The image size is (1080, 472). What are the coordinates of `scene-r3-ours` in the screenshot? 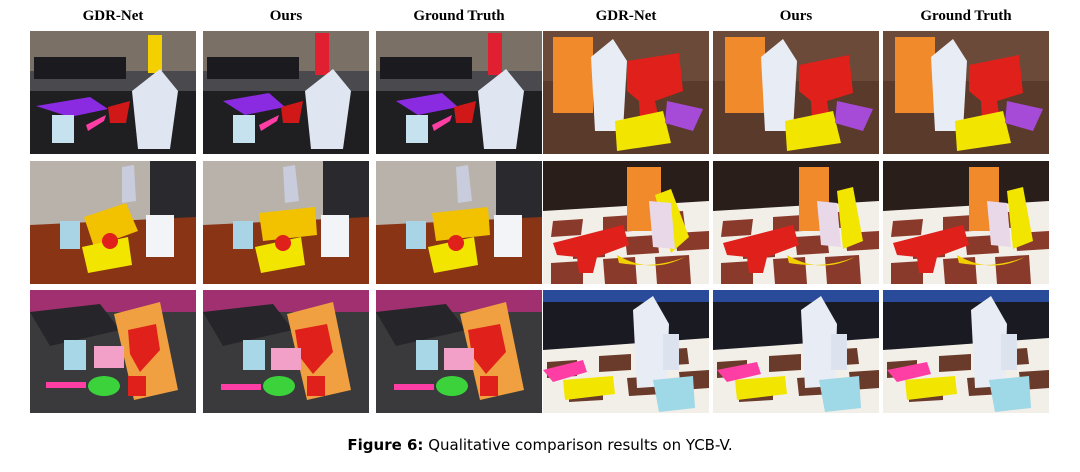 It's located at (286, 351).